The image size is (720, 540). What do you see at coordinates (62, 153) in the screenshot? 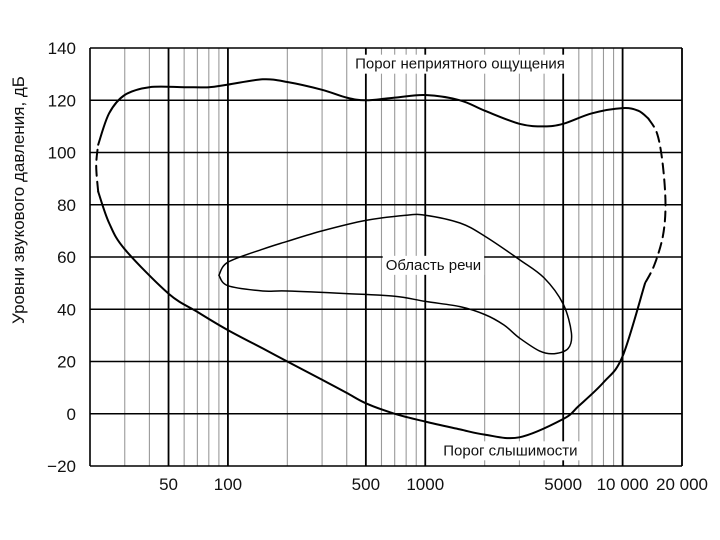
I see `y-tick-label: 100` at bounding box center [62, 153].